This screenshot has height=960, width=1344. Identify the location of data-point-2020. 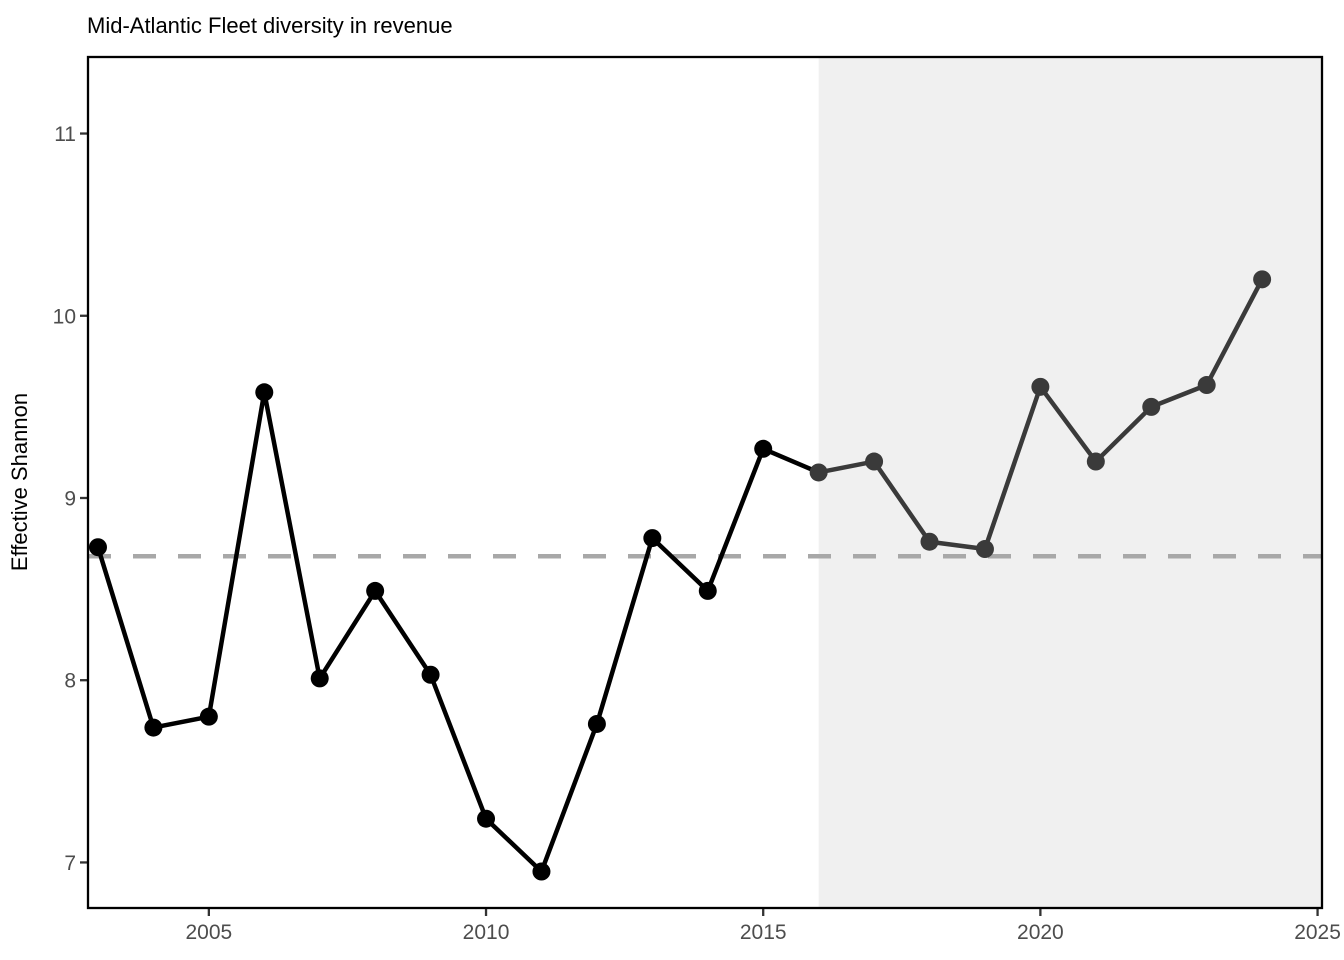
(1040, 386).